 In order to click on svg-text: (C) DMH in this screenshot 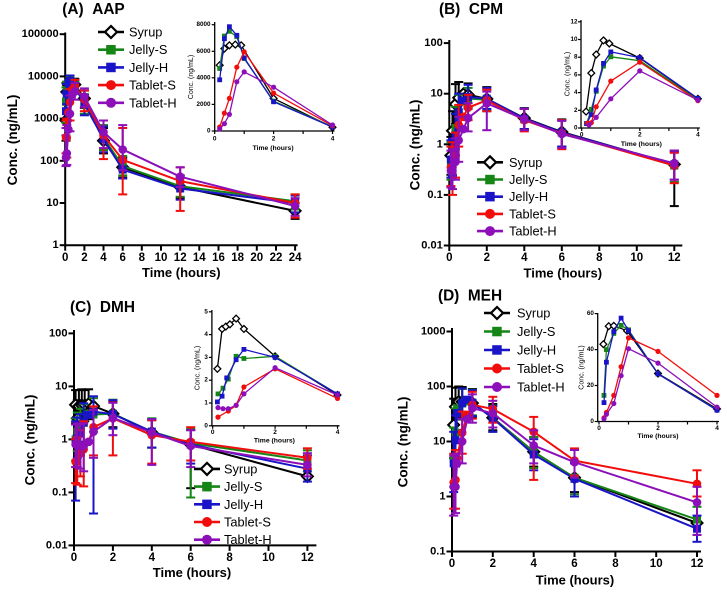, I will do `click(102, 307)`.